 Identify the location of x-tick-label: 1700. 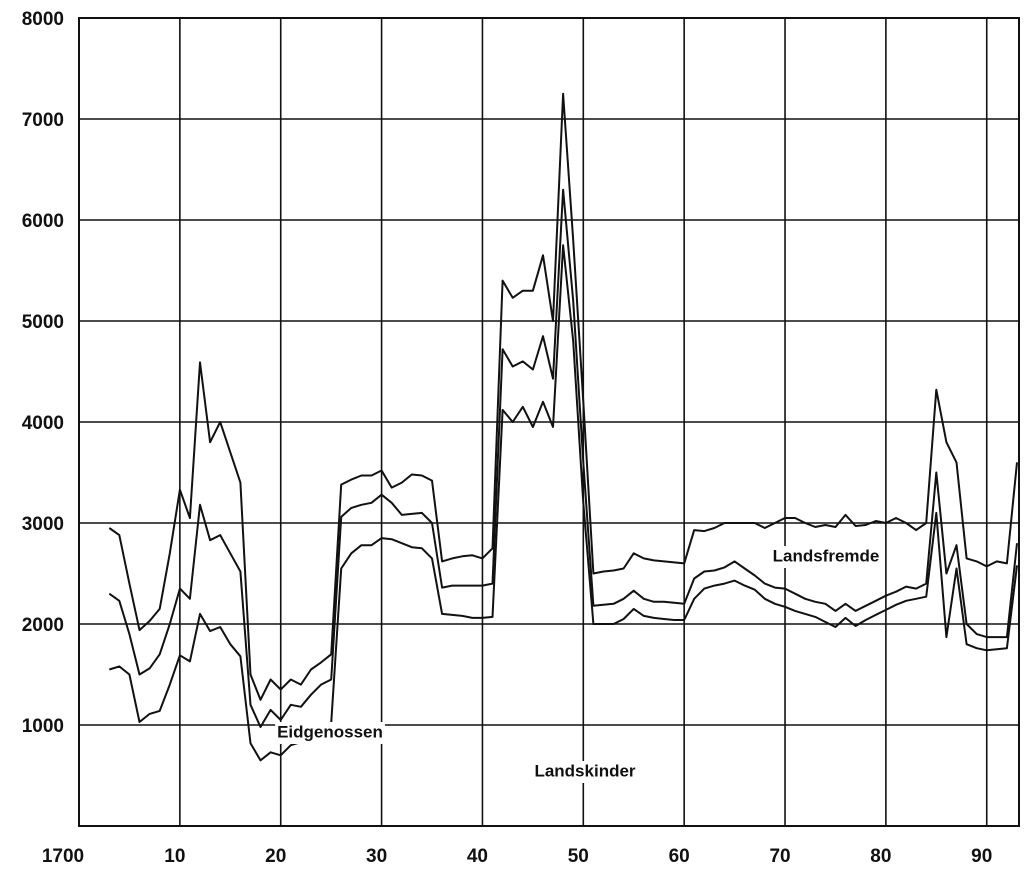
(63, 856).